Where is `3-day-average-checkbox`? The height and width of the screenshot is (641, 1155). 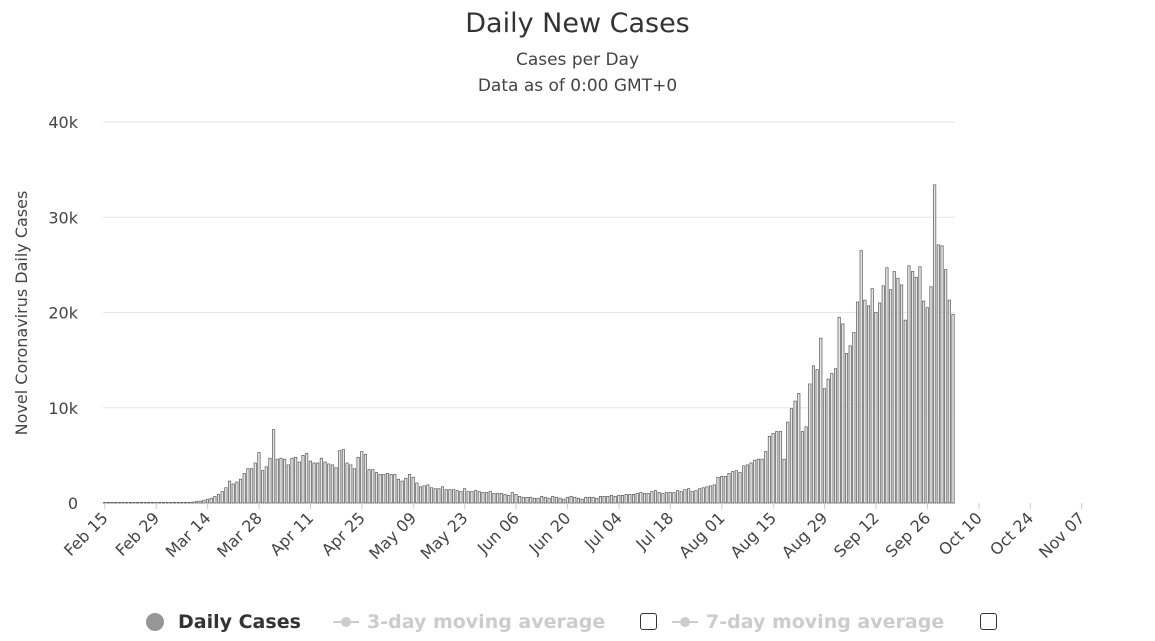
3-day-average-checkbox is located at coordinates (648, 621).